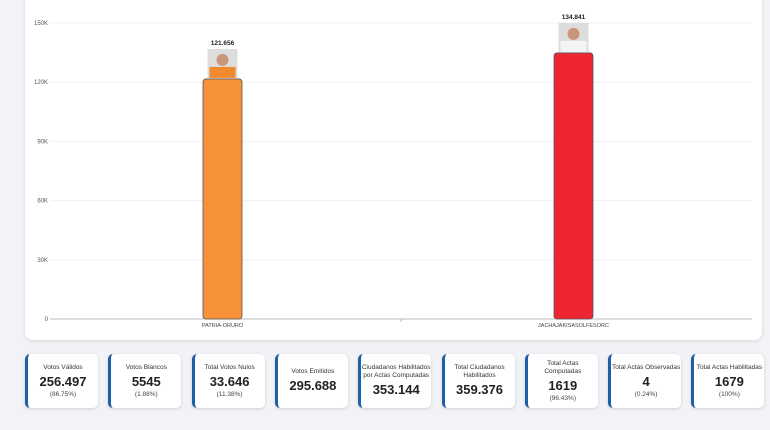 The width and height of the screenshot is (770, 430). Describe the element at coordinates (223, 43) in the screenshot. I see `data-label: 121.656` at that location.